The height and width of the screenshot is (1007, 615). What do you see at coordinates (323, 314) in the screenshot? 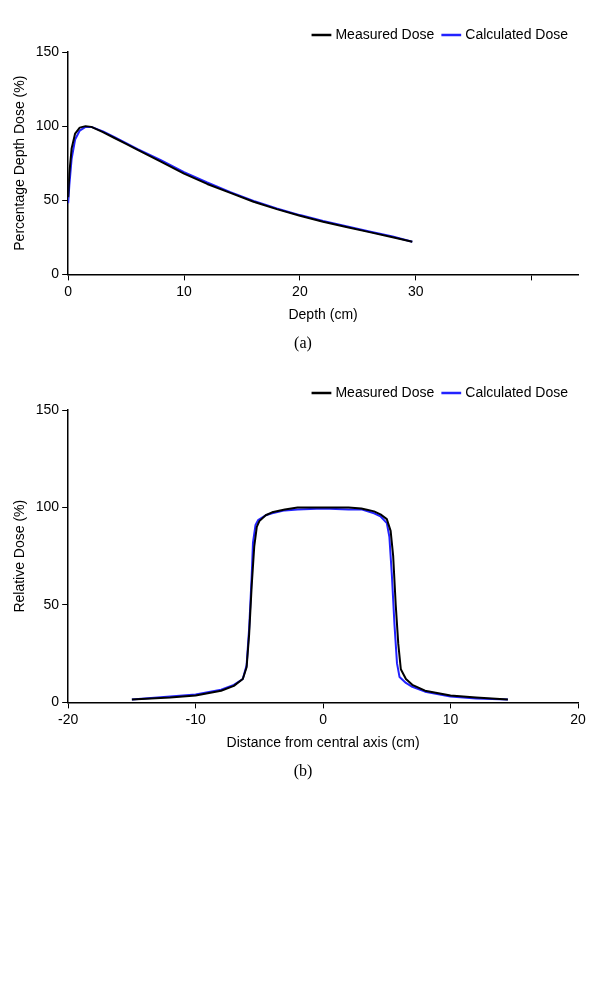
I see `x-axis-title: Depth (cm)` at bounding box center [323, 314].